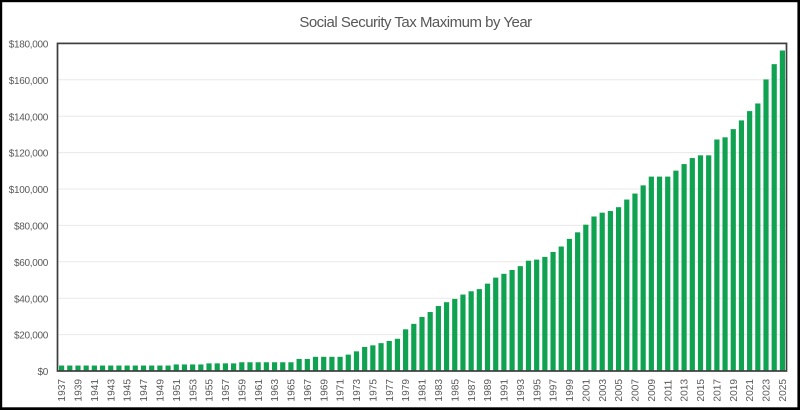 Image resolution: width=800 pixels, height=410 pixels. I want to click on svg-text: 1975, so click(373, 390).